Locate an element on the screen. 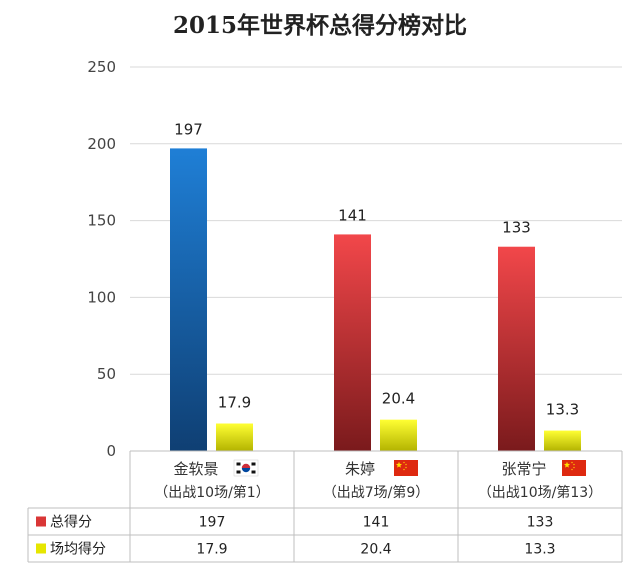 This screenshot has width=640, height=585. south-korea-flag-icon is located at coordinates (246, 468).